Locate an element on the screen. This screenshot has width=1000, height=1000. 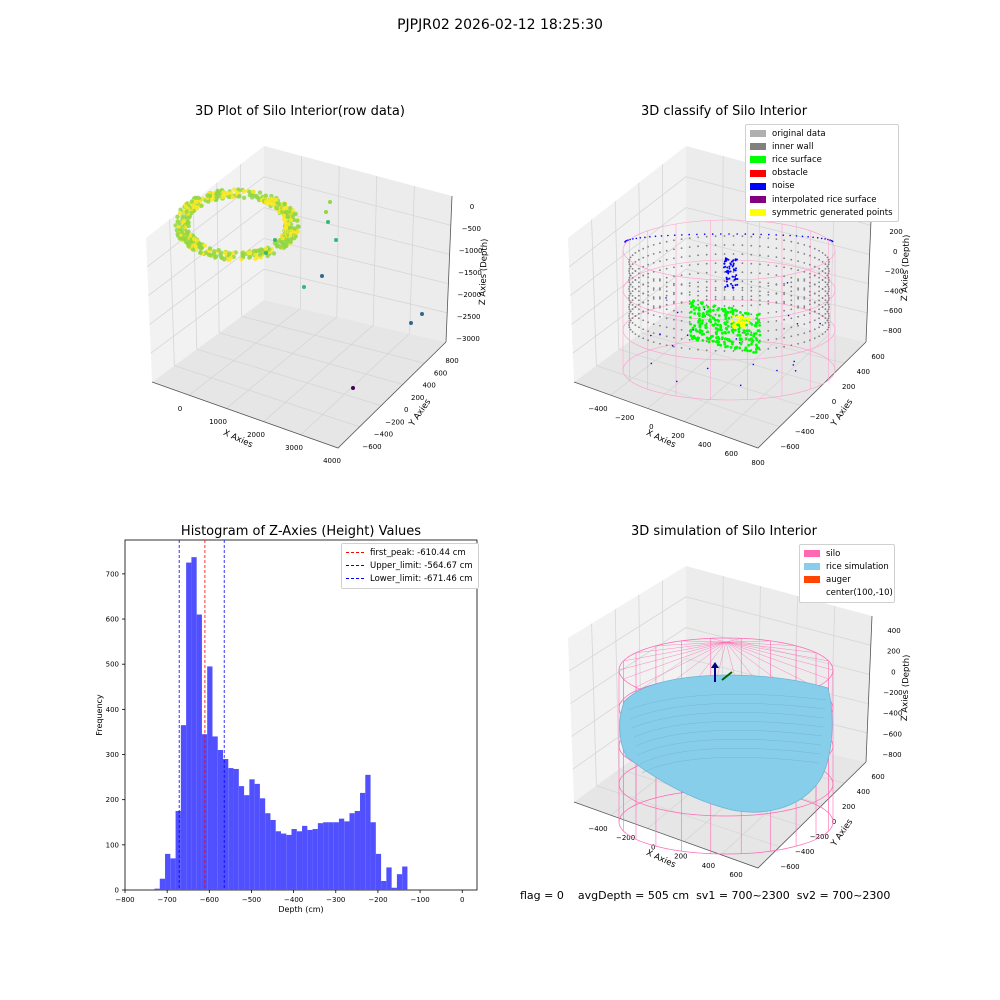
rice-simulation-surface is located at coordinates (726, 743).